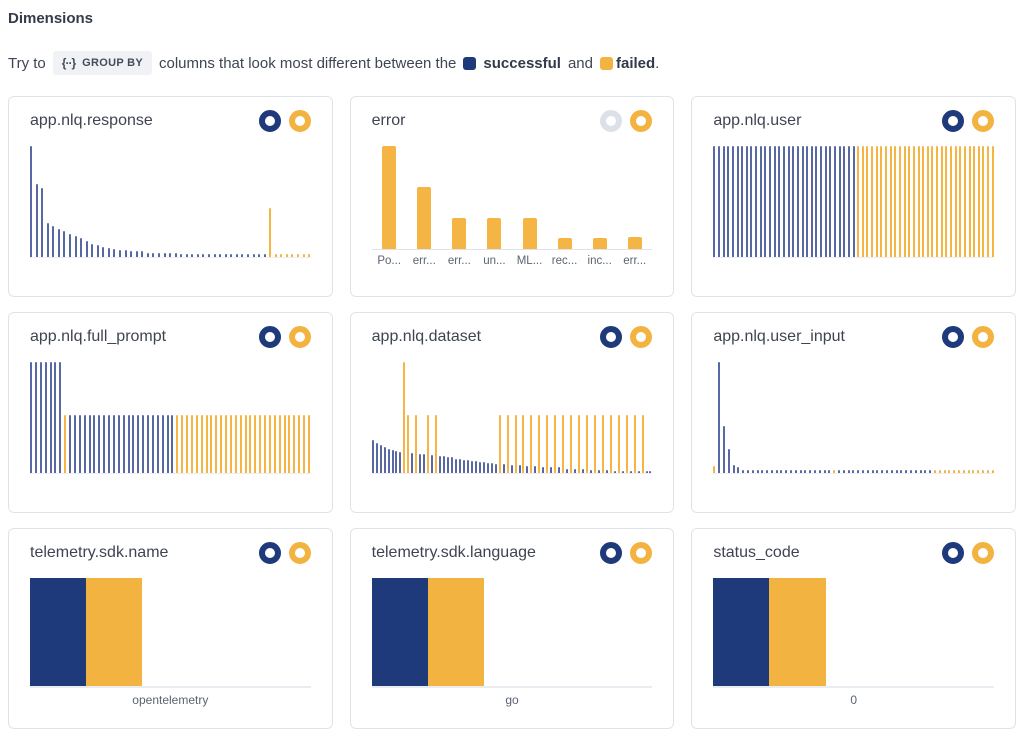  I want to click on successful-legend-swatch, so click(470, 63).